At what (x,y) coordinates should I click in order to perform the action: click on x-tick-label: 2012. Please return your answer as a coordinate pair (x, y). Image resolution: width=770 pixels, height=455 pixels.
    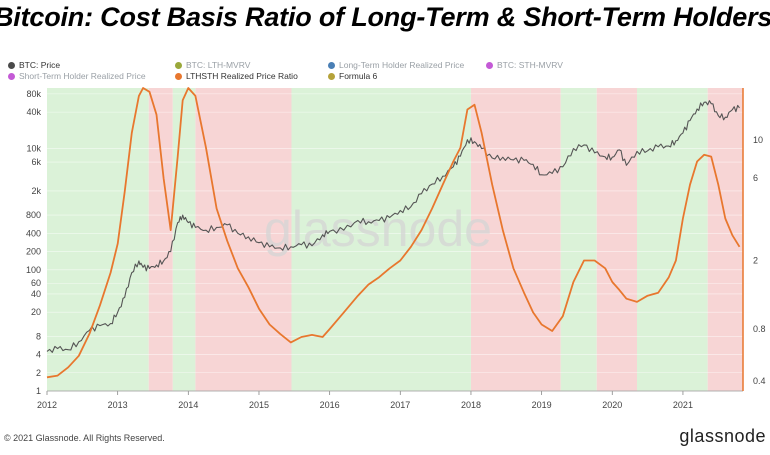
    Looking at the image, I should click on (47, 405).